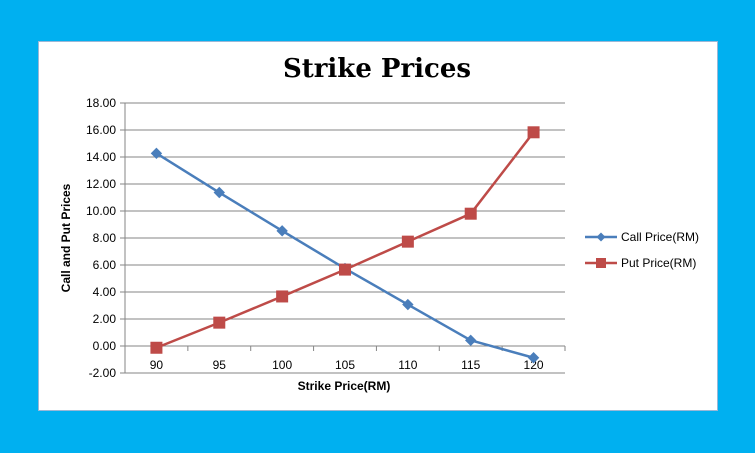  I want to click on y-tick-label: 10.00, so click(101, 211).